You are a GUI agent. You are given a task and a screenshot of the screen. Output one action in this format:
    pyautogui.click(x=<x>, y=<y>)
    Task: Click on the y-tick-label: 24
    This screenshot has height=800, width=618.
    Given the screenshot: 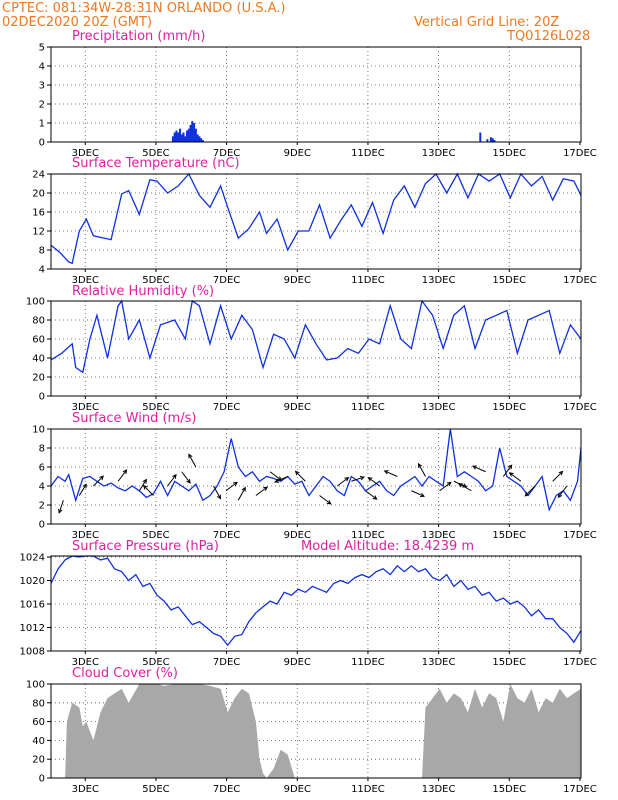 What is the action you would take?
    pyautogui.click(x=38, y=175)
    